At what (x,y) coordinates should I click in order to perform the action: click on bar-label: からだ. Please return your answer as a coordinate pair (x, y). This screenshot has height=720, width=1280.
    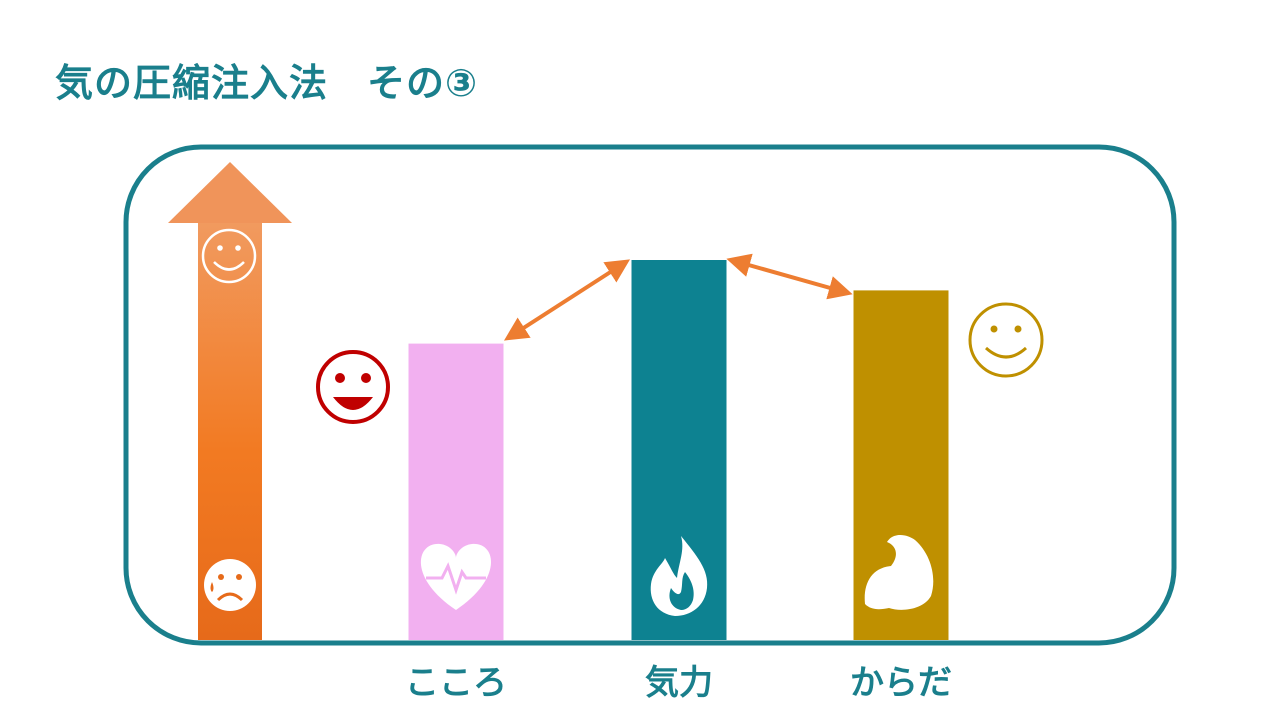
    Looking at the image, I should click on (901, 683).